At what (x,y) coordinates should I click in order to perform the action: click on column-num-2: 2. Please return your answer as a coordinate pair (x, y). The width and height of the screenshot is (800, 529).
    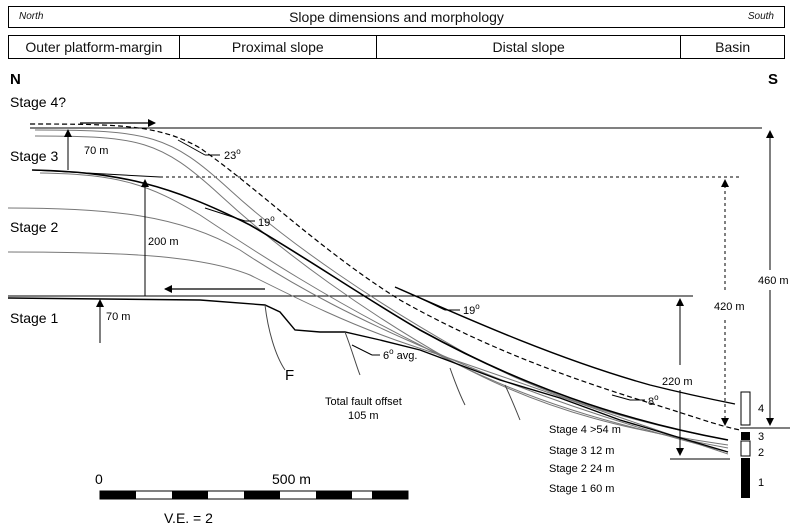
    Looking at the image, I should click on (761, 453).